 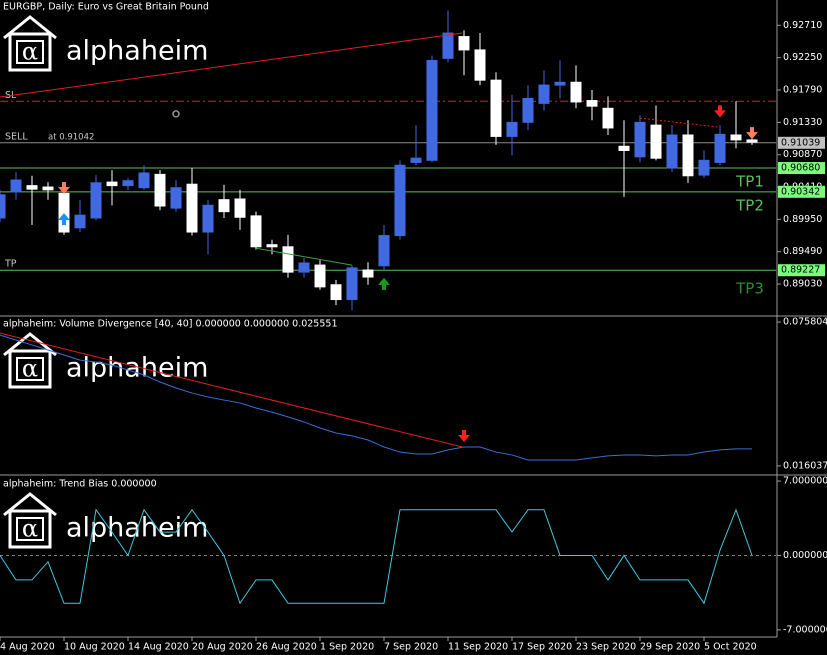 I want to click on price-box-label: 0.89227, so click(x=800, y=270).